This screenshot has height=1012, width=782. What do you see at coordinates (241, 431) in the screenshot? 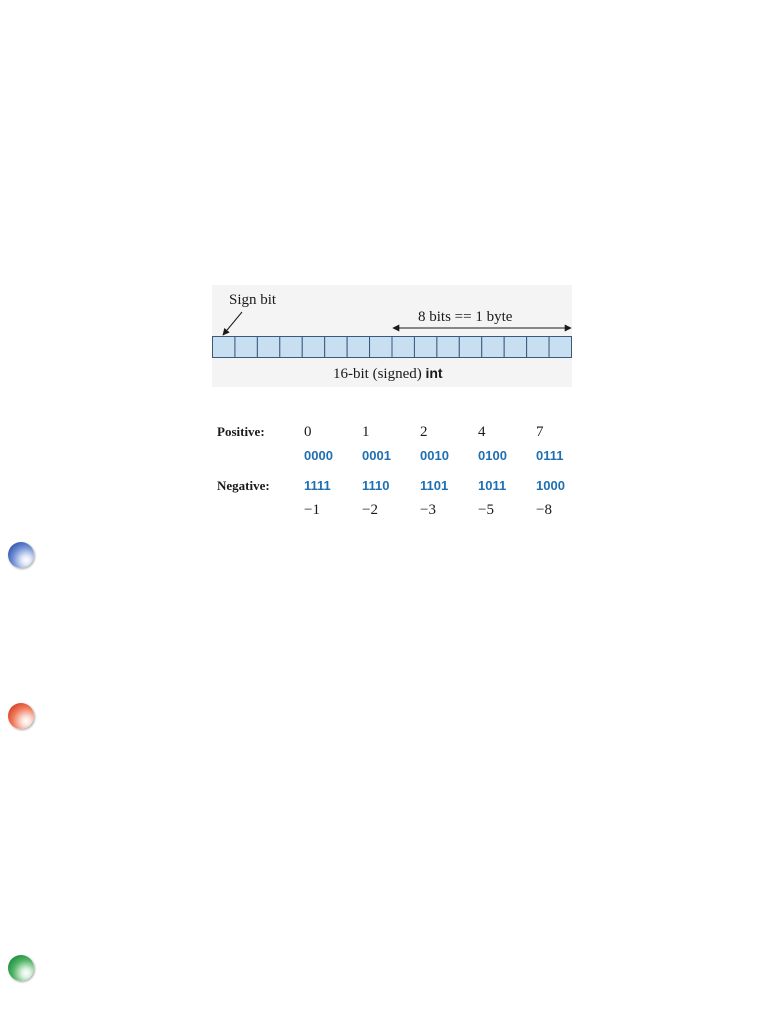
I see `positive-label: Positive:` at bounding box center [241, 431].